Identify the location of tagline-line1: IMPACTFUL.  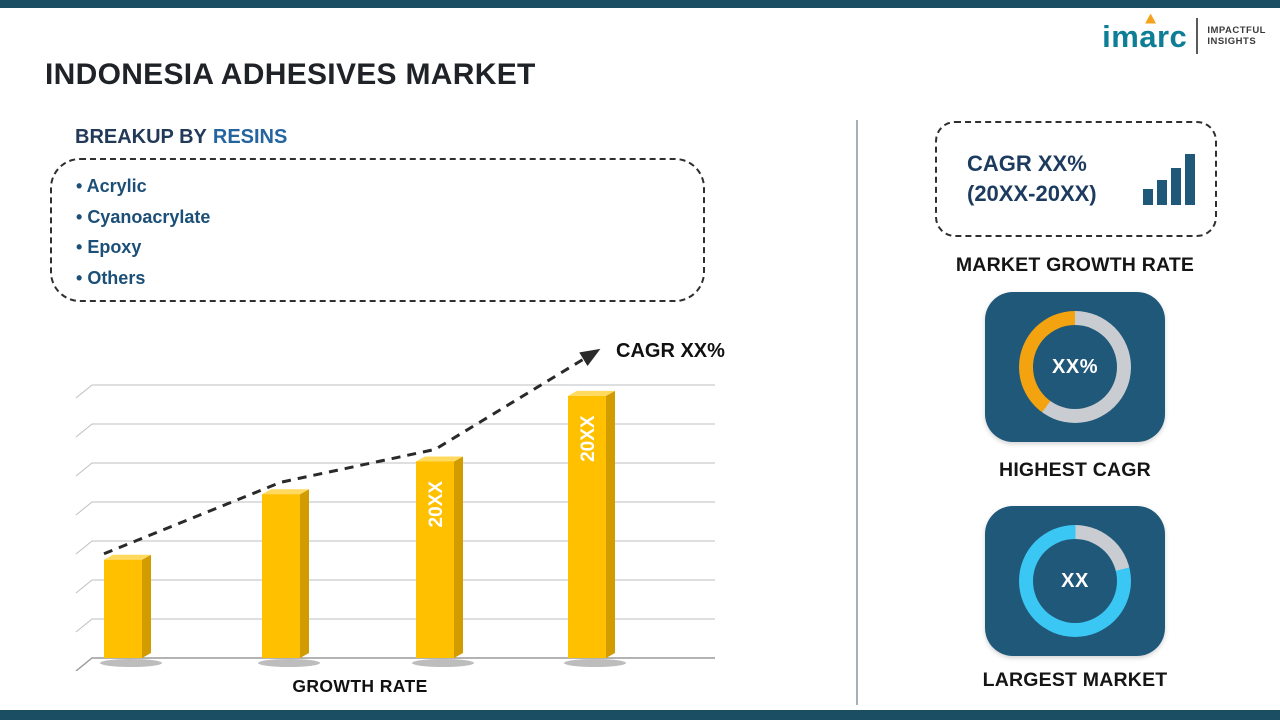
(1236, 30).